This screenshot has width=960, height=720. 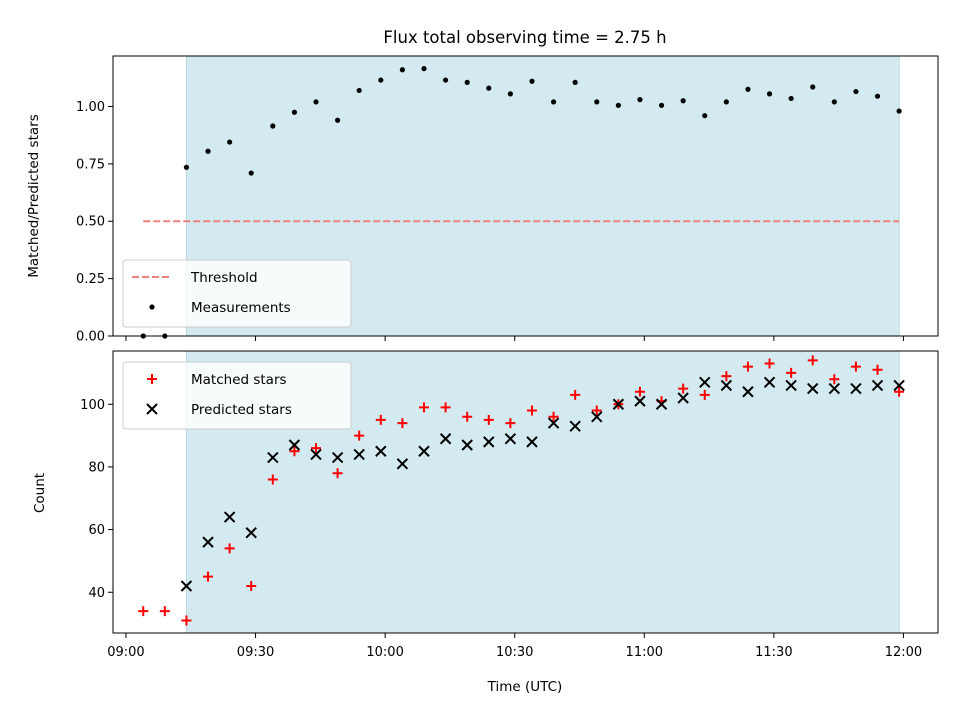 I want to click on measurements-legend-label: Measurements, so click(x=241, y=308).